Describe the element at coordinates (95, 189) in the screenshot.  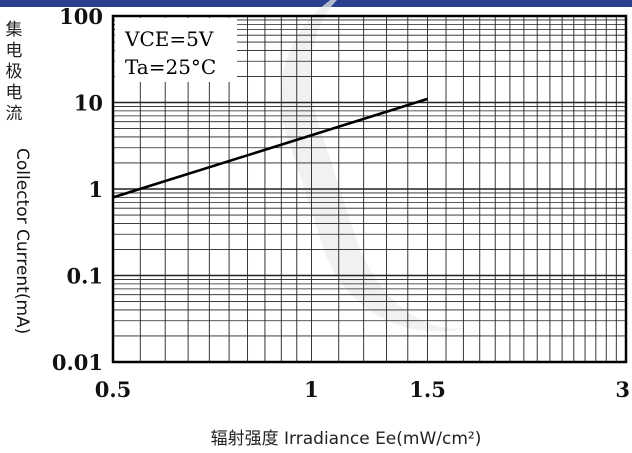
I see `y-tick-label: 1` at that location.